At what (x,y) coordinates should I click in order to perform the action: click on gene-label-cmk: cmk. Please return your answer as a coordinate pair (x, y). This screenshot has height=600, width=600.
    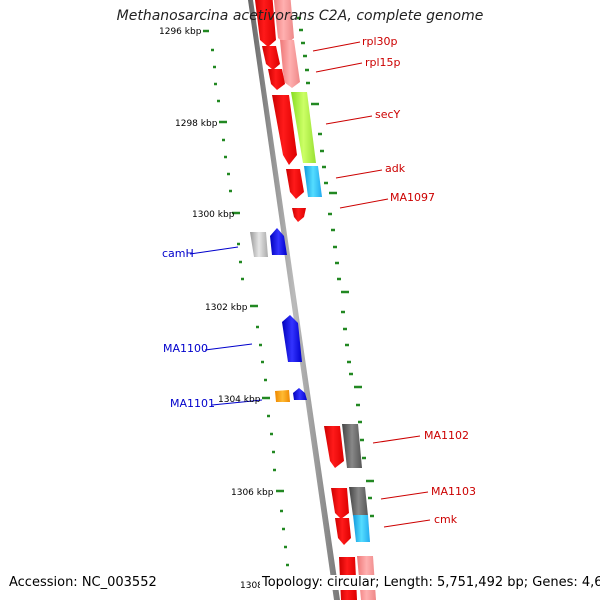
    Looking at the image, I should click on (446, 519).